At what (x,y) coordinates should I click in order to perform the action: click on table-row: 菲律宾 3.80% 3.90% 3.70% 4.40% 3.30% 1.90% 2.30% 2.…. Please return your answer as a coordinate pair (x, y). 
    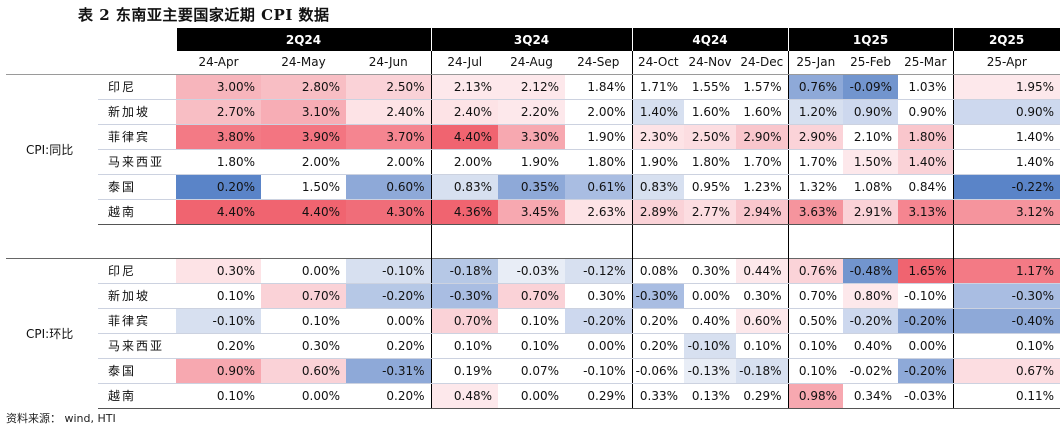
    Looking at the image, I should click on (533, 137).